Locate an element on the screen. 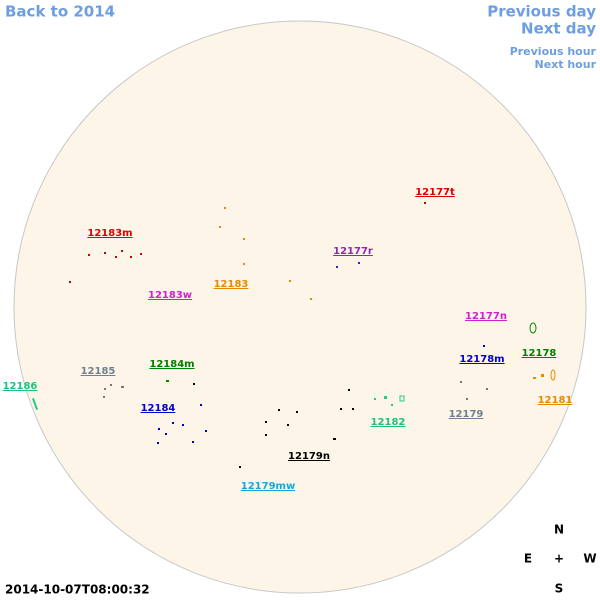 This screenshot has width=600, height=604. region-label: 12184m is located at coordinates (171, 364).